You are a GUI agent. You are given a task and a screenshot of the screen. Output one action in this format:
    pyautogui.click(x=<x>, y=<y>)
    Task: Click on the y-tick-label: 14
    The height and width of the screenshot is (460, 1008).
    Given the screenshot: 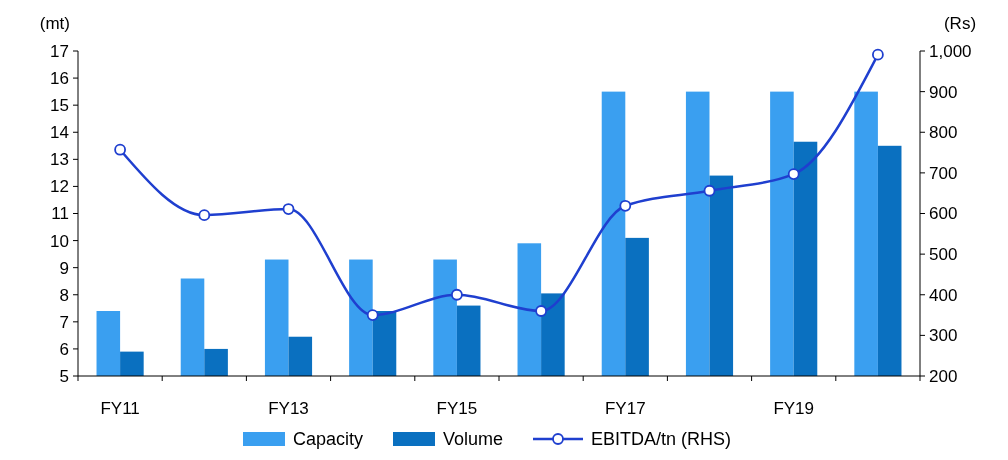 What is the action you would take?
    pyautogui.click(x=59, y=133)
    